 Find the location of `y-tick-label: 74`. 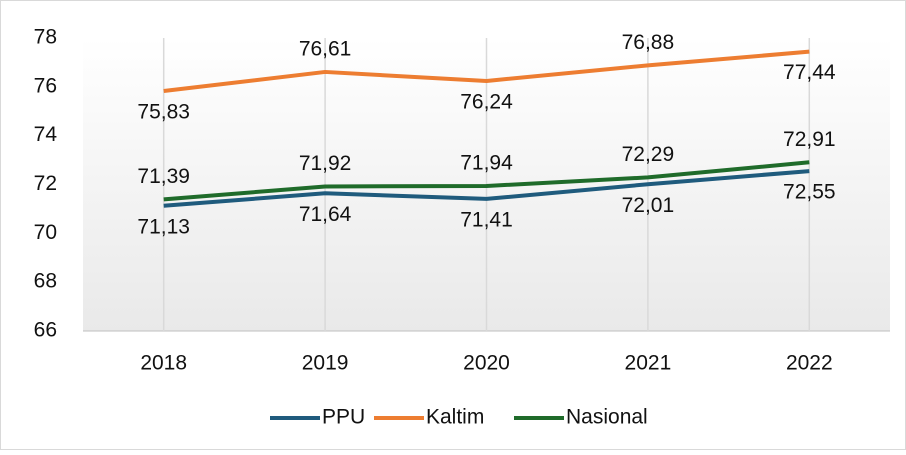

y-tick-label: 74 is located at coordinates (46, 134).